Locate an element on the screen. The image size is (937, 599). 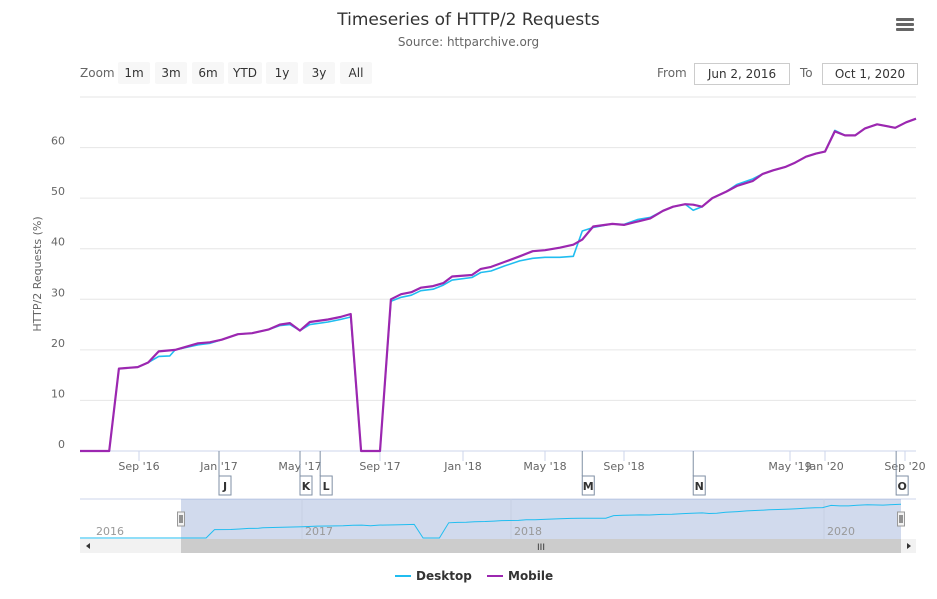
scrollbar-grip-icon: III is located at coordinates (541, 548).